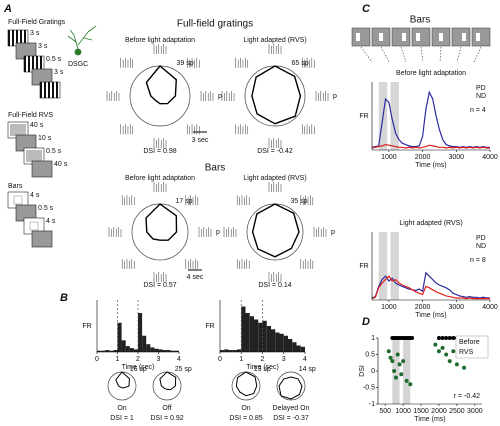  I want to click on section-title: Full-field gratings, so click(215, 24).